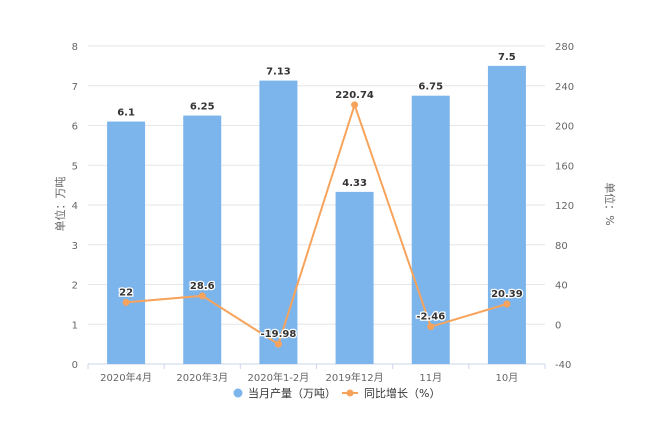 This screenshot has height=424, width=650. Describe the element at coordinates (564, 127) in the screenshot. I see `y-right-tick-label: 200` at that location.